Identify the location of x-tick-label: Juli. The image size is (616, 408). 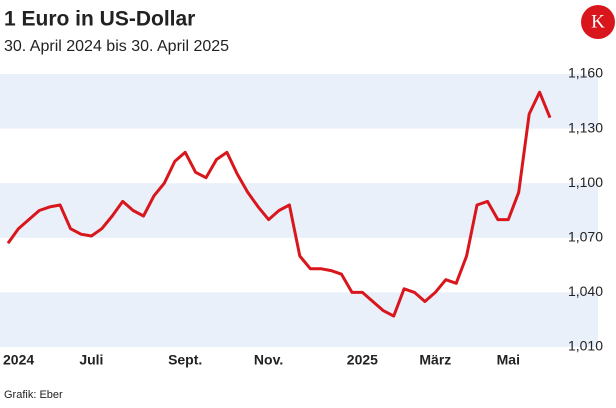
(91, 360).